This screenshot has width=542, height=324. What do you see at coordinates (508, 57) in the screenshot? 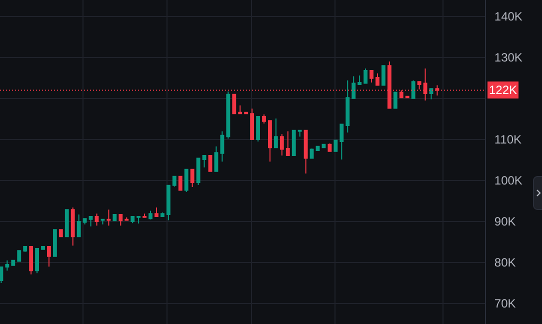
I see `y-tick-label: 130K` at bounding box center [508, 57].